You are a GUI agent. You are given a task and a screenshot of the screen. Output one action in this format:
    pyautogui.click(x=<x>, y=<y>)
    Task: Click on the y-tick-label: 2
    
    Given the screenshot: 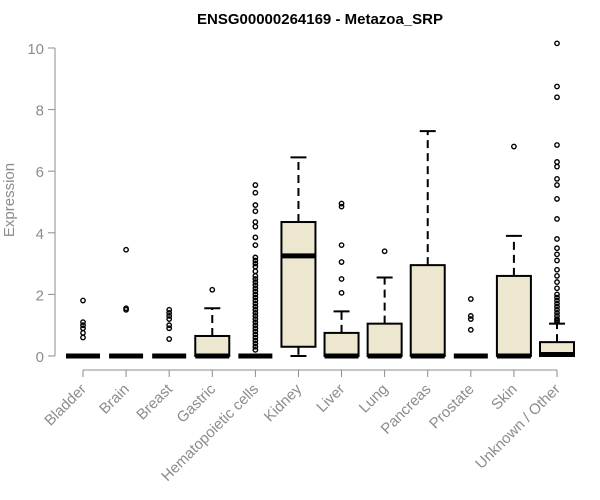 What is the action you would take?
    pyautogui.click(x=40, y=295)
    